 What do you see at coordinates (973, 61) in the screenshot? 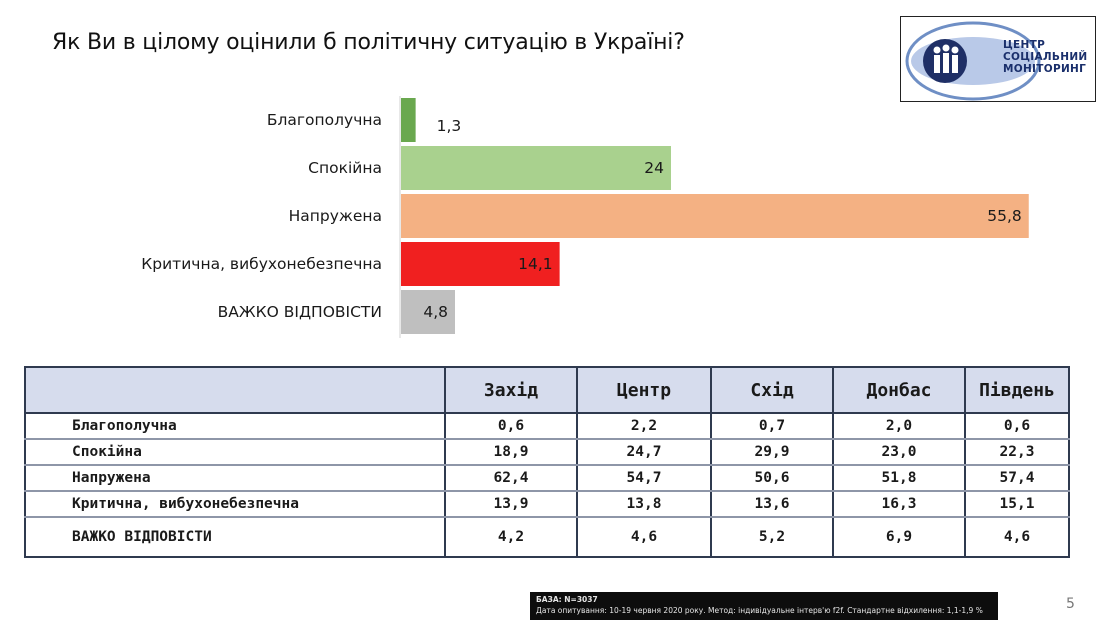
I see `logo-emblem-icon` at bounding box center [973, 61].